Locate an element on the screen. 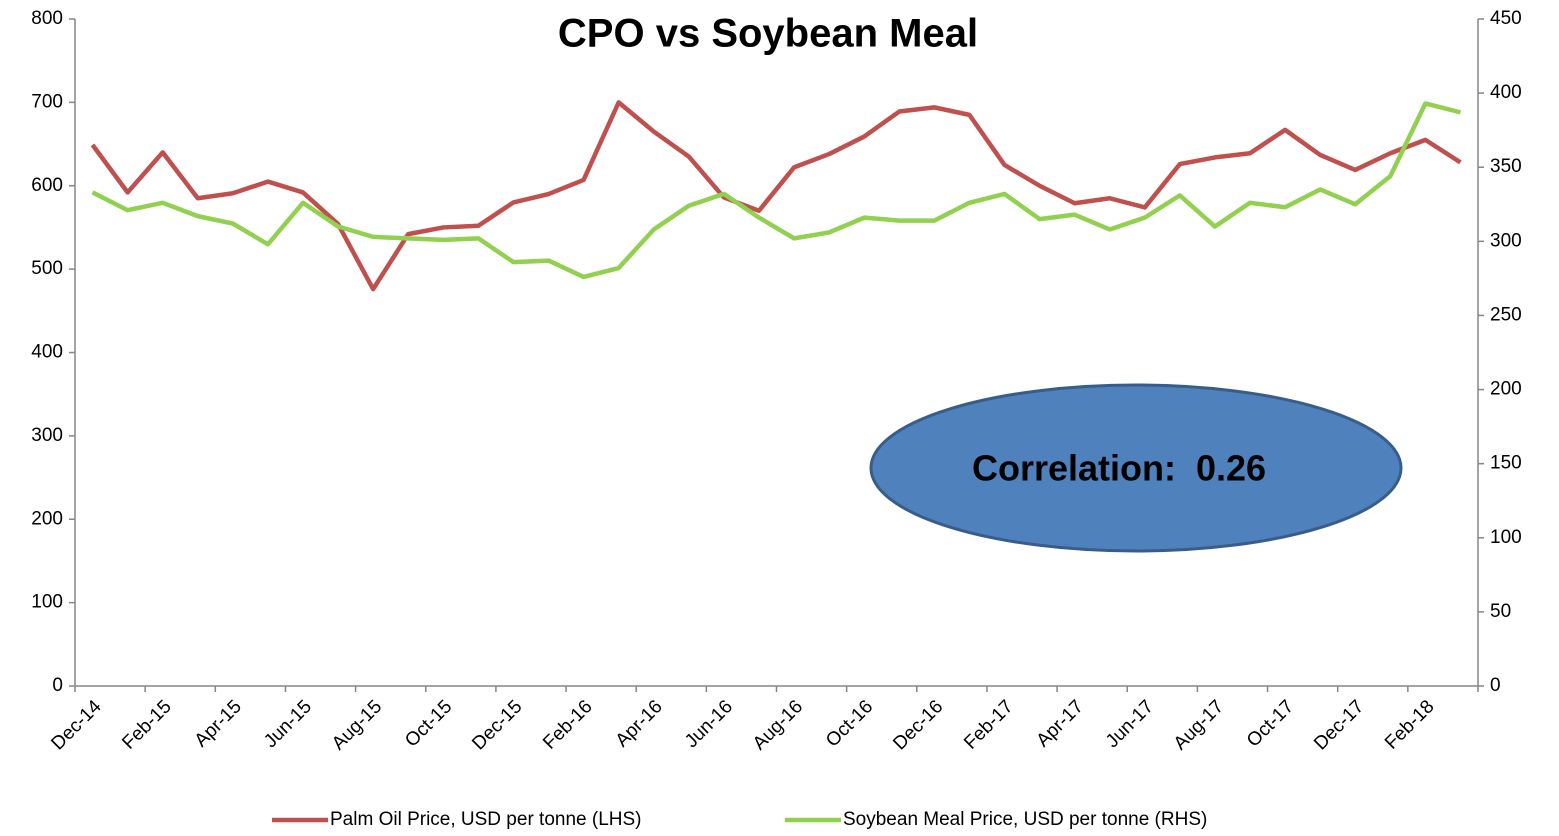 Image resolution: width=1559 pixels, height=836 pixels. y2-tick-label: 100 is located at coordinates (1506, 537).